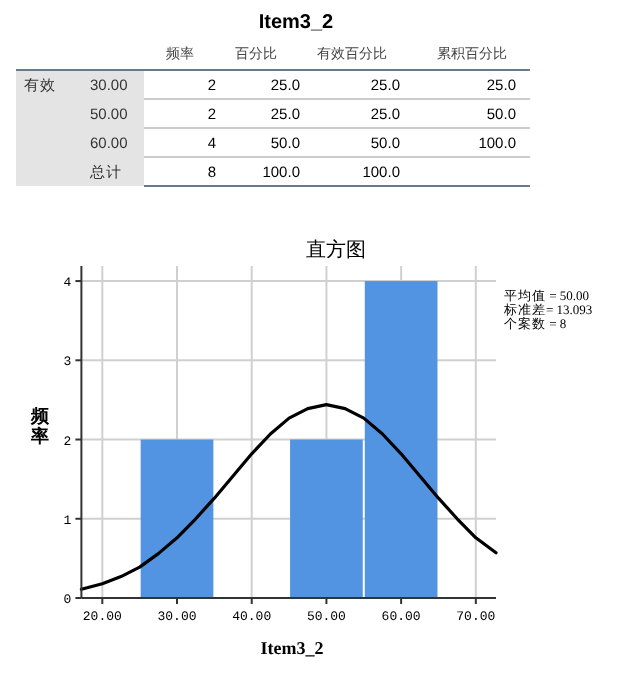  What do you see at coordinates (296, 23) in the screenshot?
I see `text: Item3_2` at bounding box center [296, 23].